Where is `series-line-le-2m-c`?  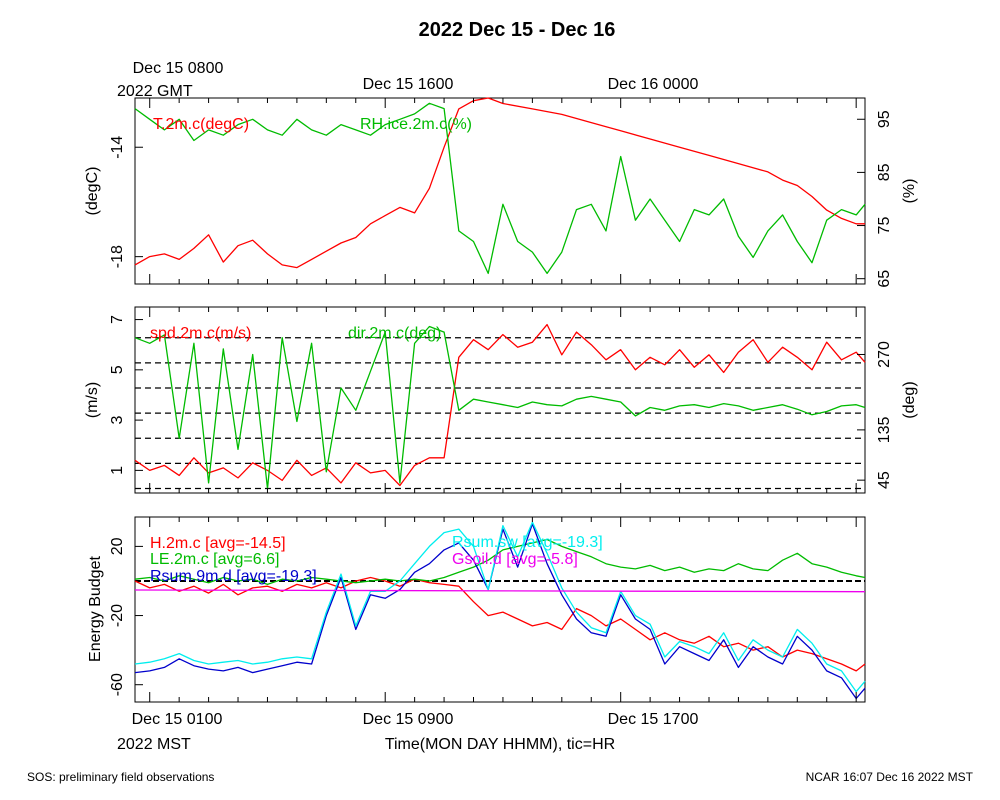 series-line-le-2m-c is located at coordinates (500, 562).